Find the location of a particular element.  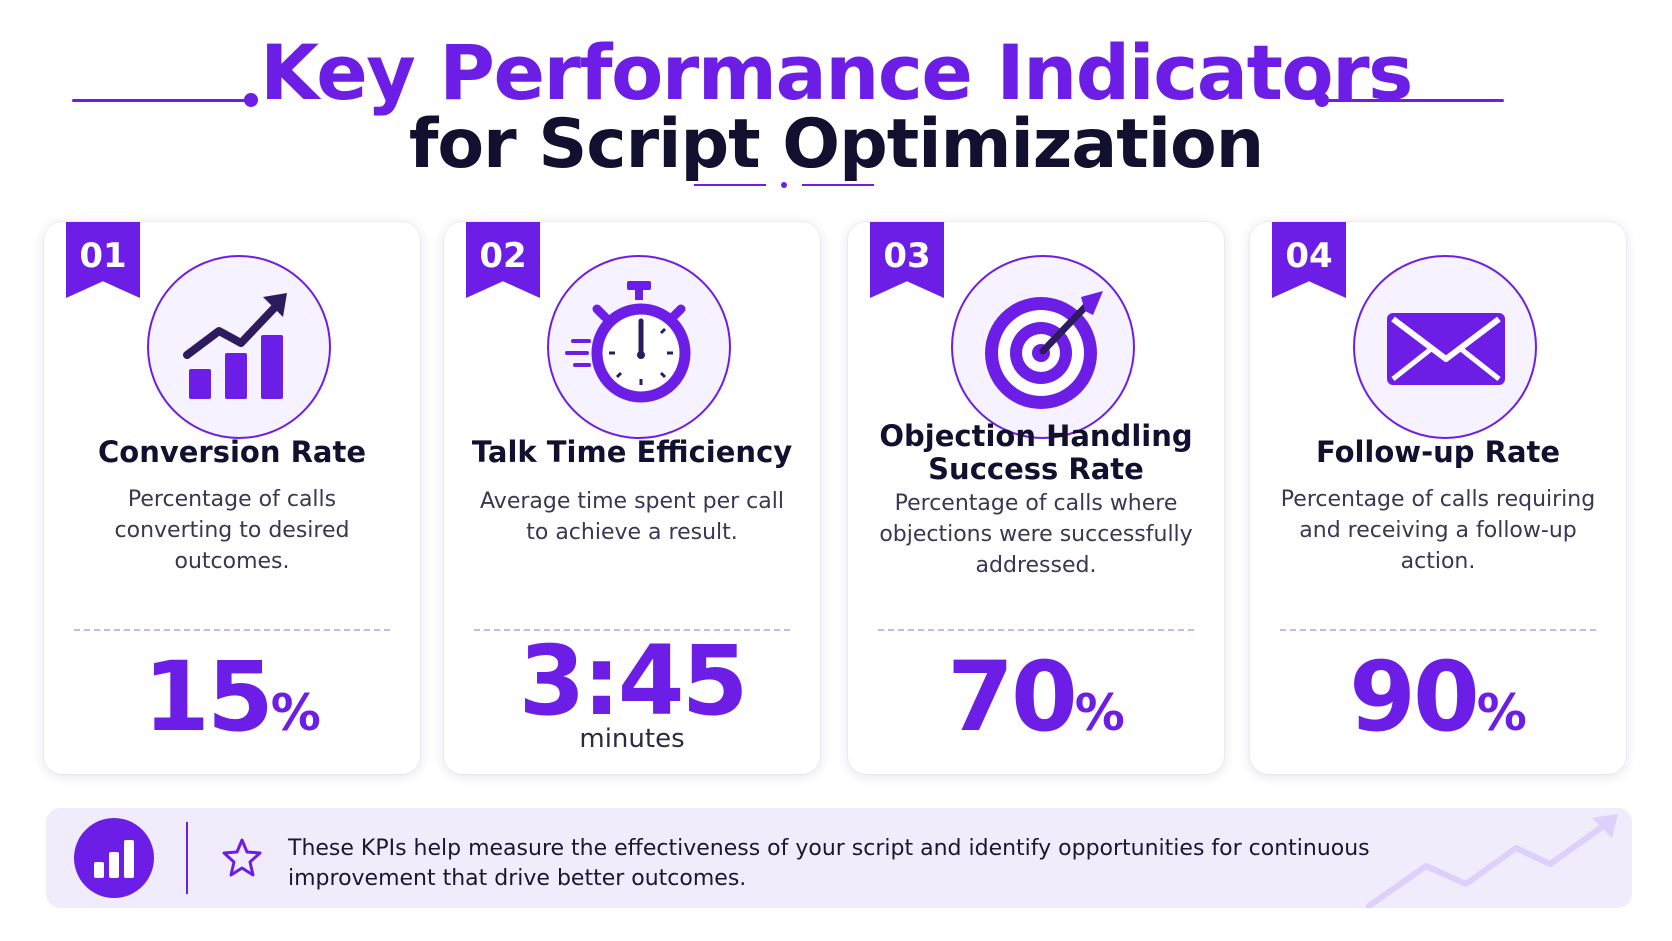

bar-chart-icon is located at coordinates (114, 858).